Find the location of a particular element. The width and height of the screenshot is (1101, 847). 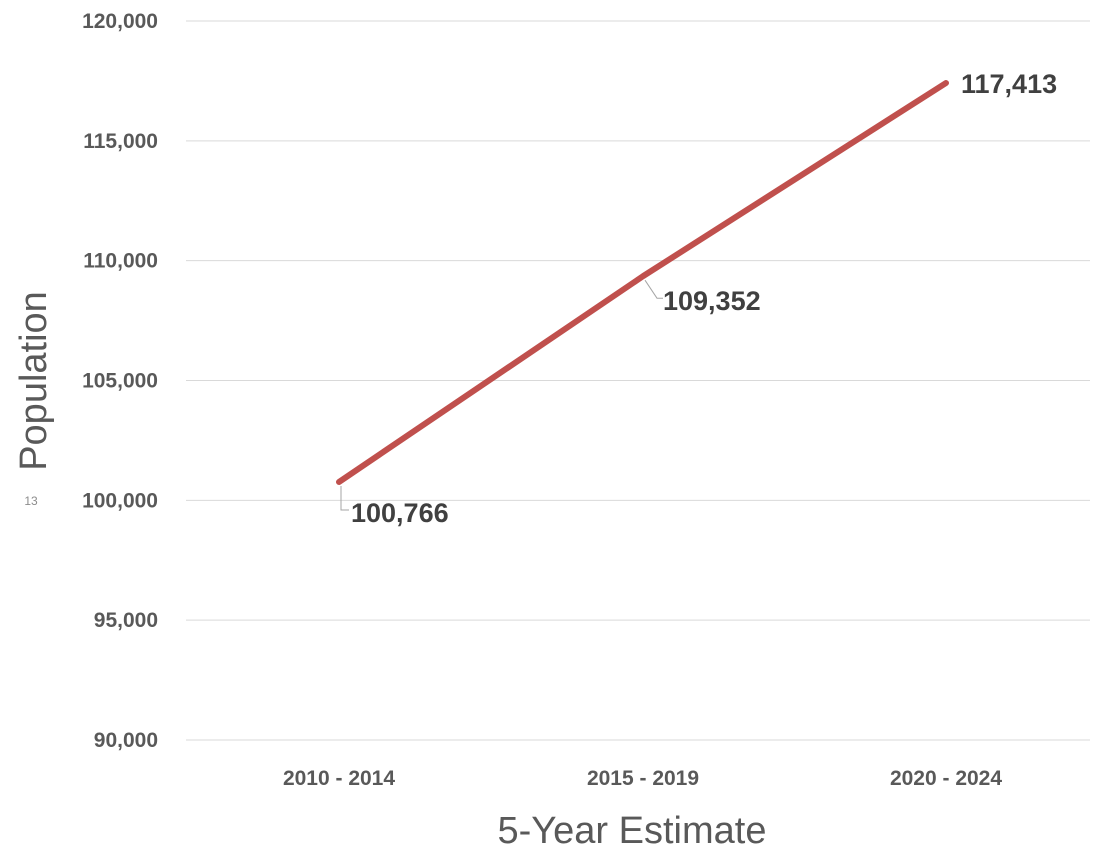

y-tick-label: 100,000 is located at coordinates (120, 500).